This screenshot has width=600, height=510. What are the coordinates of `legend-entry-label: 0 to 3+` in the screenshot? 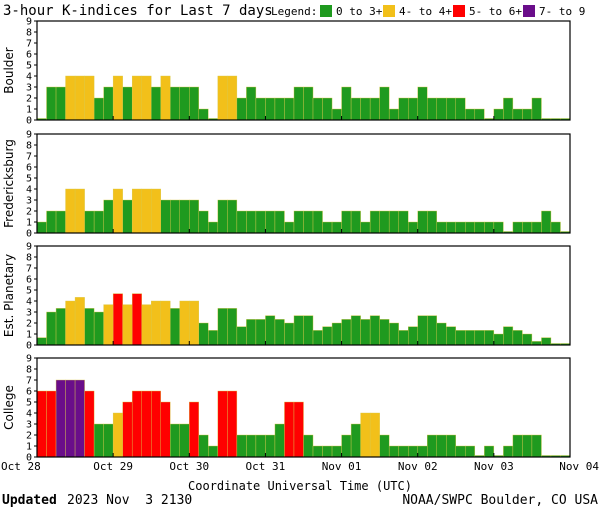 It's located at (359, 11).